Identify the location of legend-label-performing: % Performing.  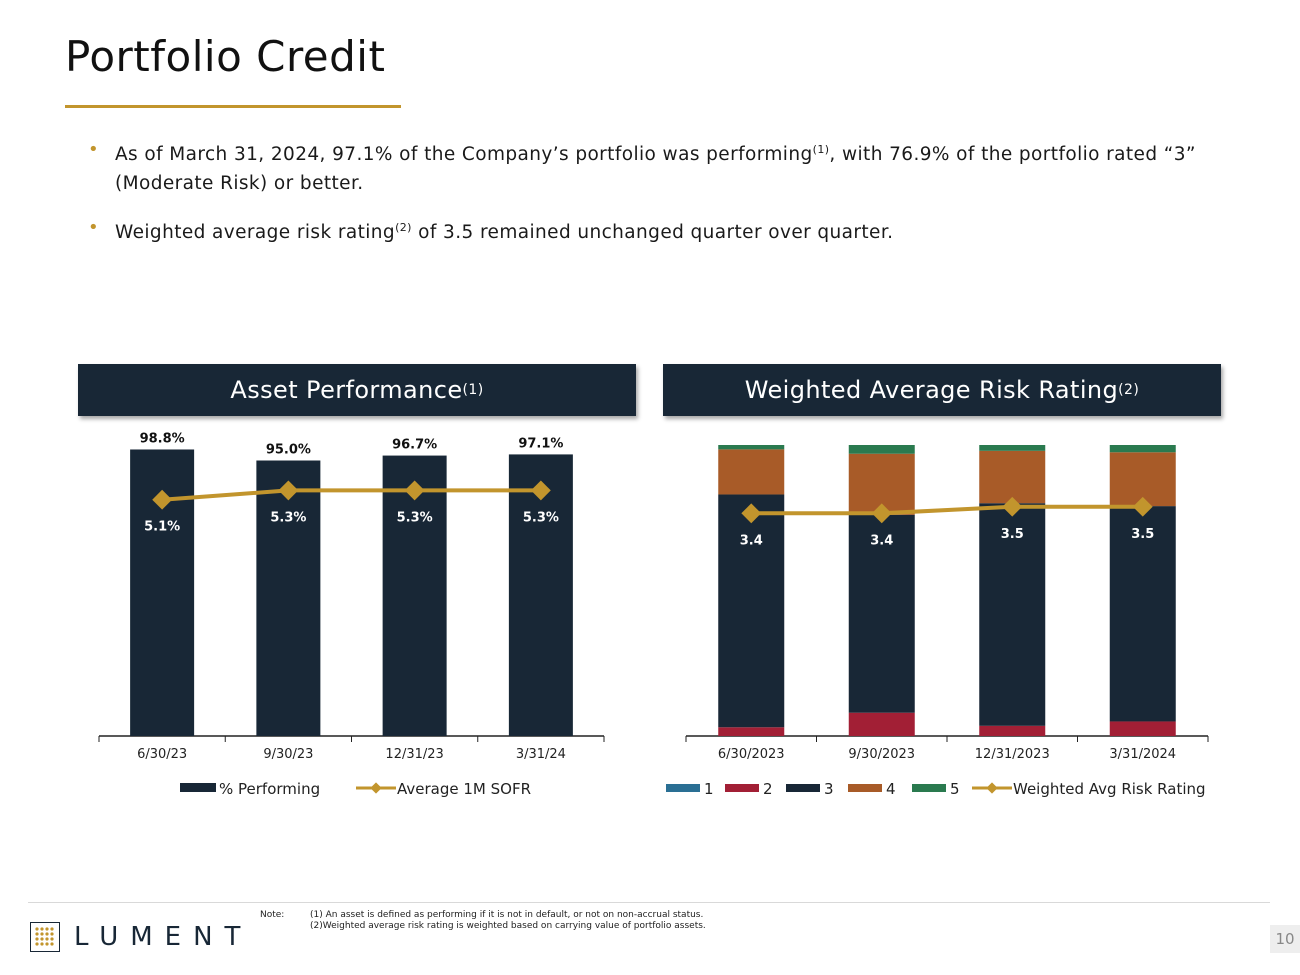
(269, 789).